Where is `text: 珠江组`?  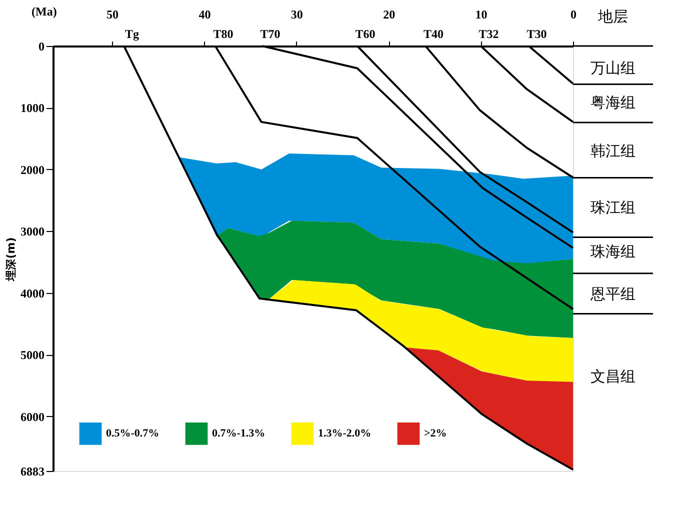 text: 珠江组 is located at coordinates (613, 207).